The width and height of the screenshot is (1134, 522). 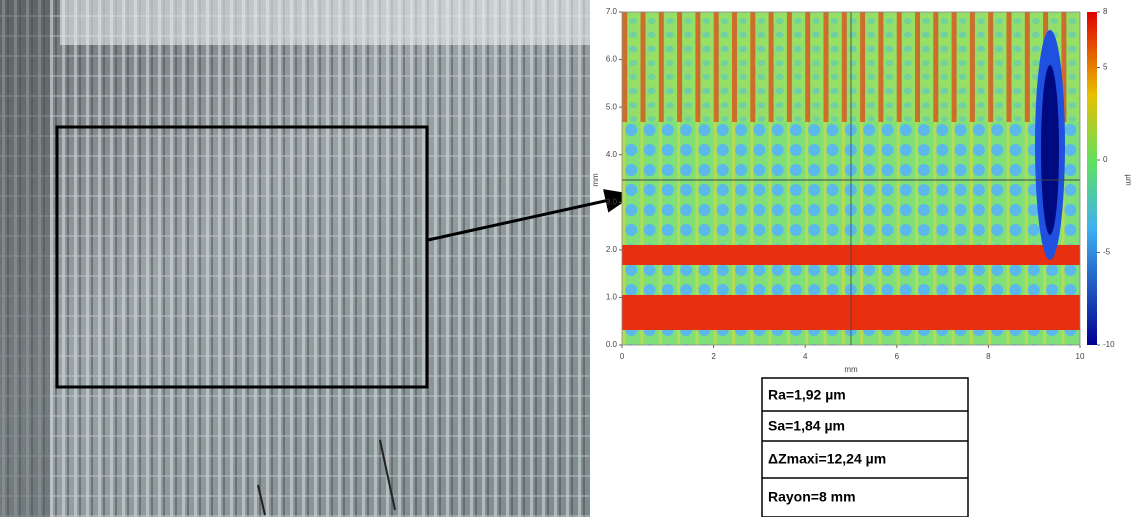 What do you see at coordinates (1105, 11) in the screenshot?
I see `colorbar-tick-label: 8` at bounding box center [1105, 11].